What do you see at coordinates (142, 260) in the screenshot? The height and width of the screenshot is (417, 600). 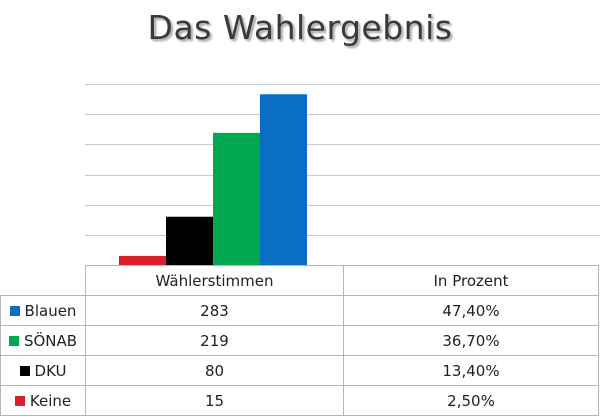 I see `bar-keine` at bounding box center [142, 260].